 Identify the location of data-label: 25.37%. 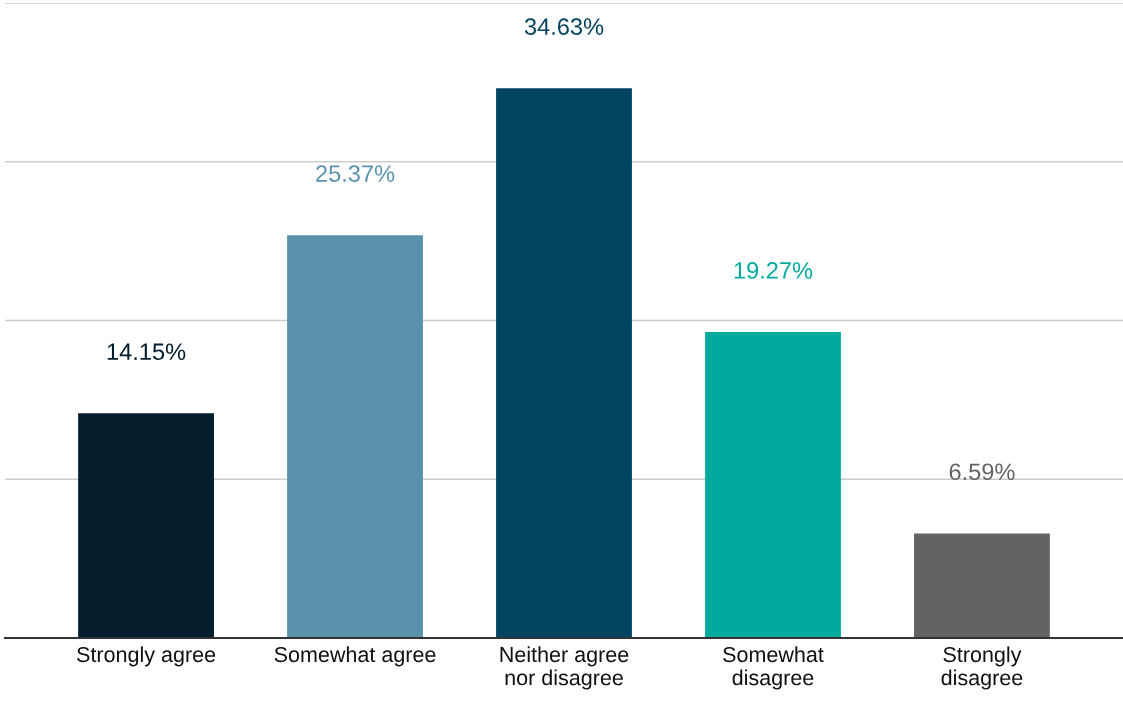
(355, 173).